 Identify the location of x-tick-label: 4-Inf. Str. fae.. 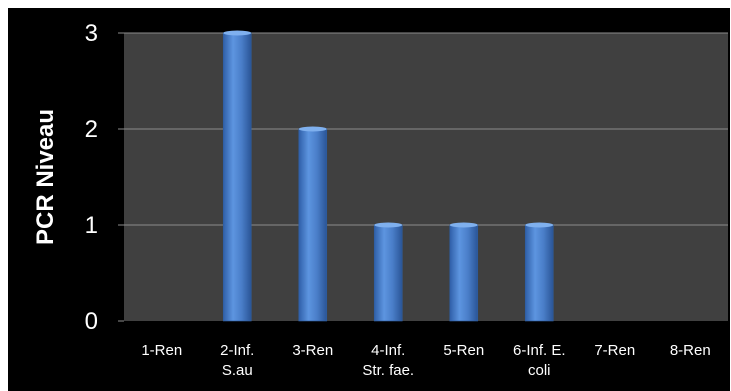
(388, 360).